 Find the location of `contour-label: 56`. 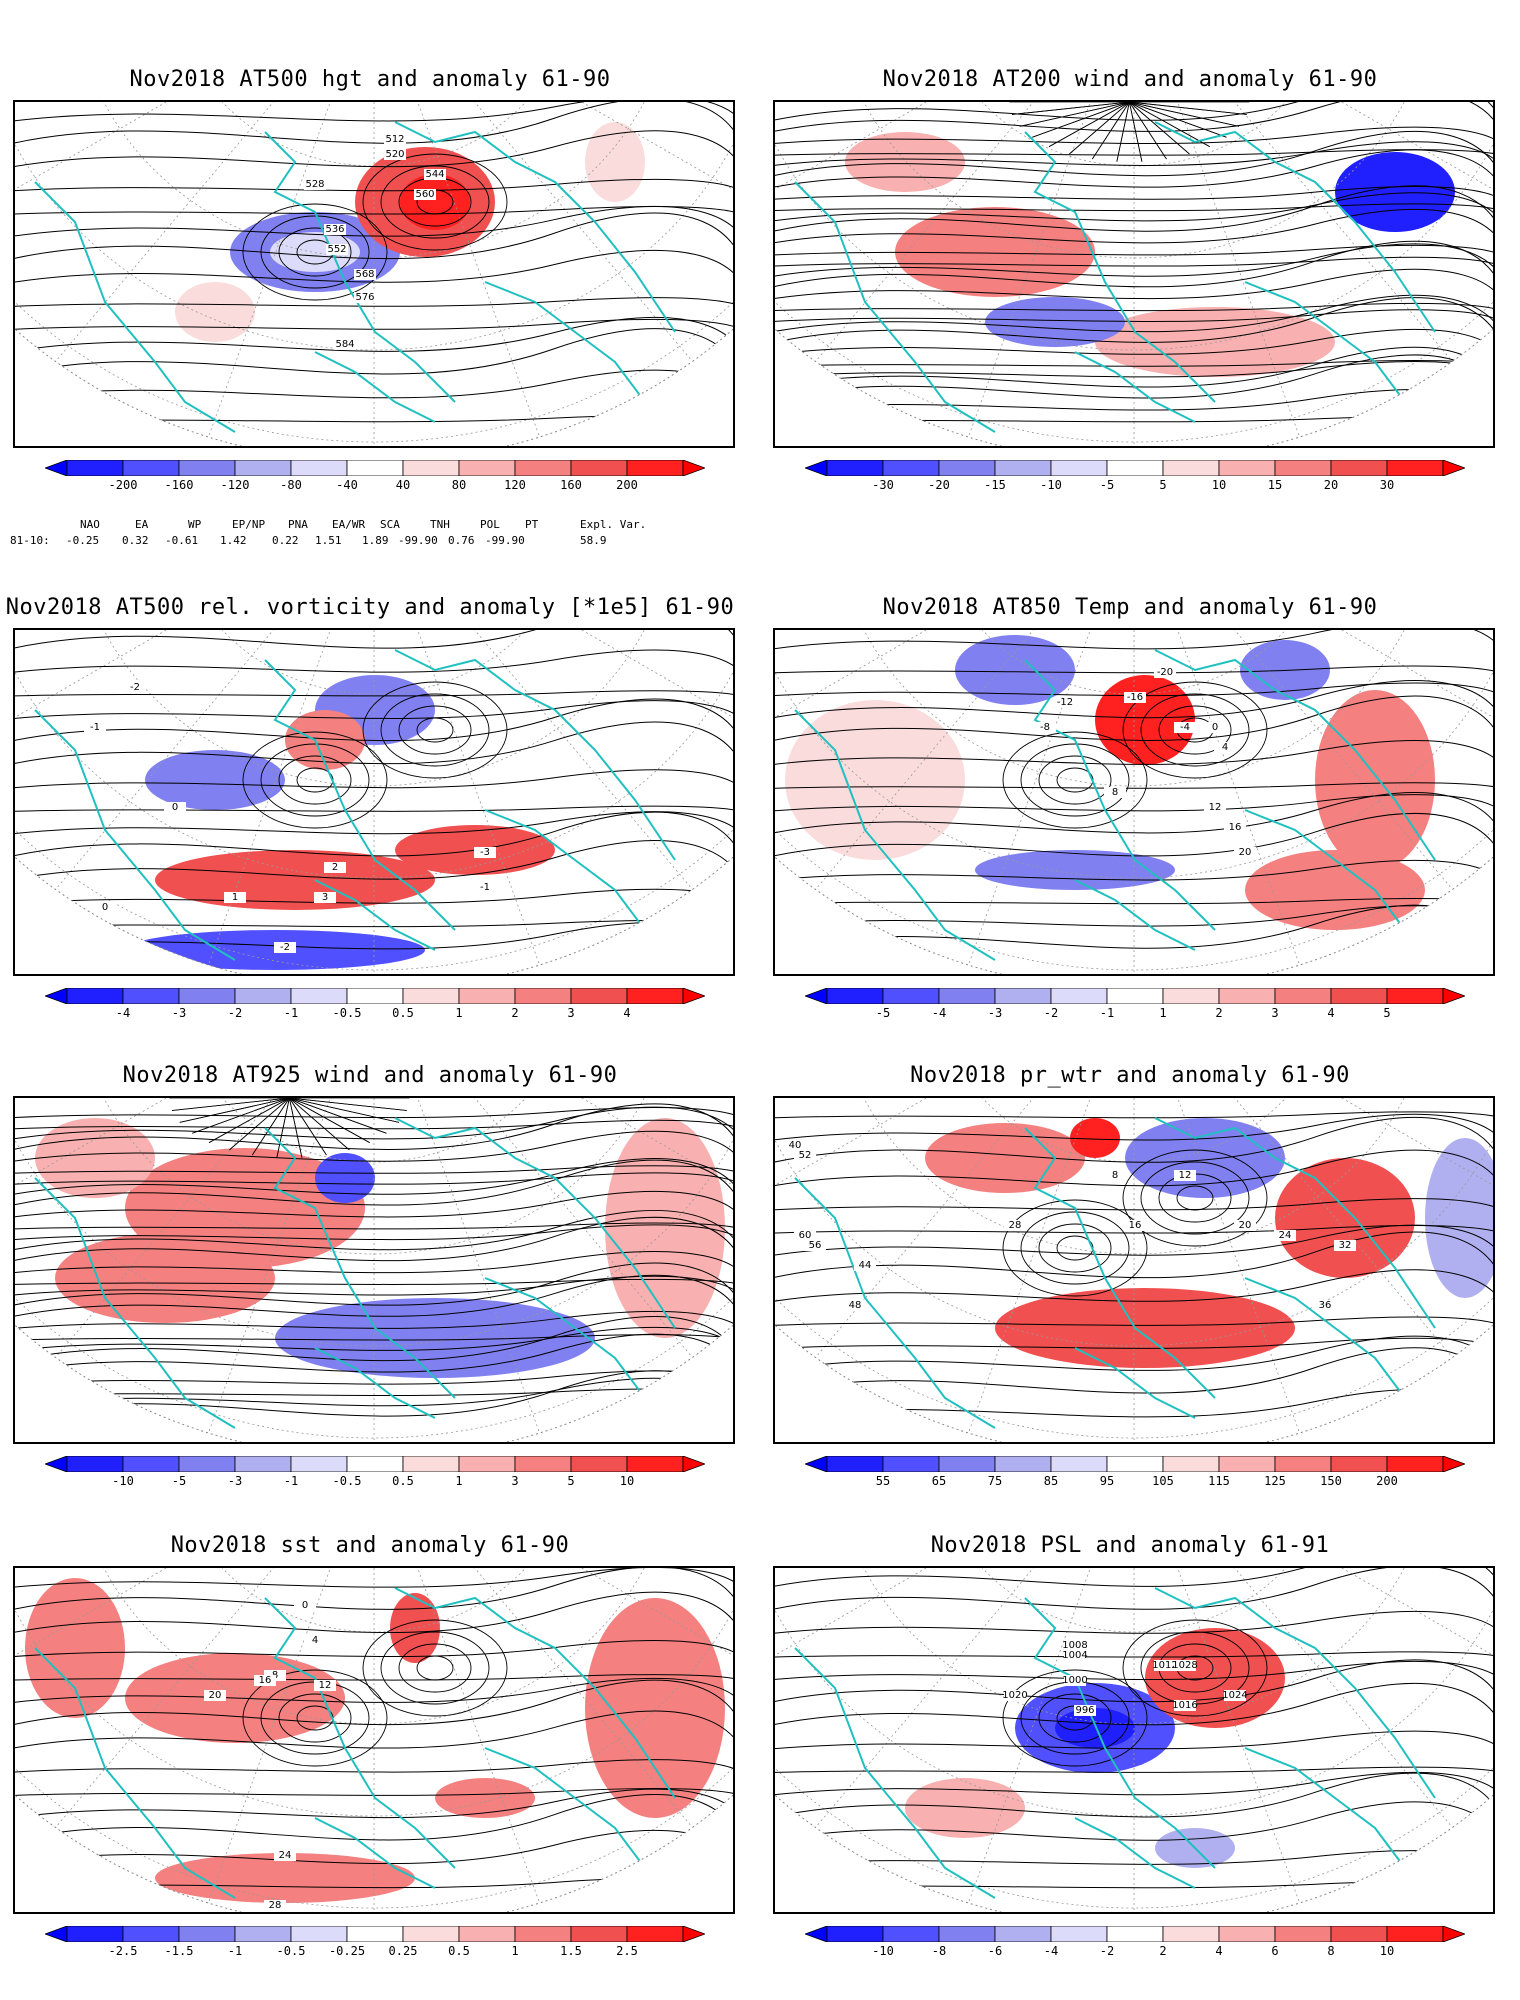

contour-label: 56 is located at coordinates (815, 1245).